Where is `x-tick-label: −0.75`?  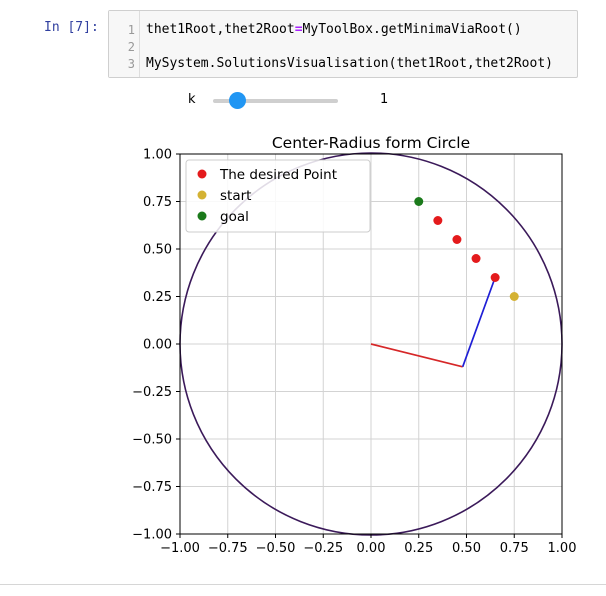 x-tick-label: −0.75 is located at coordinates (228, 548).